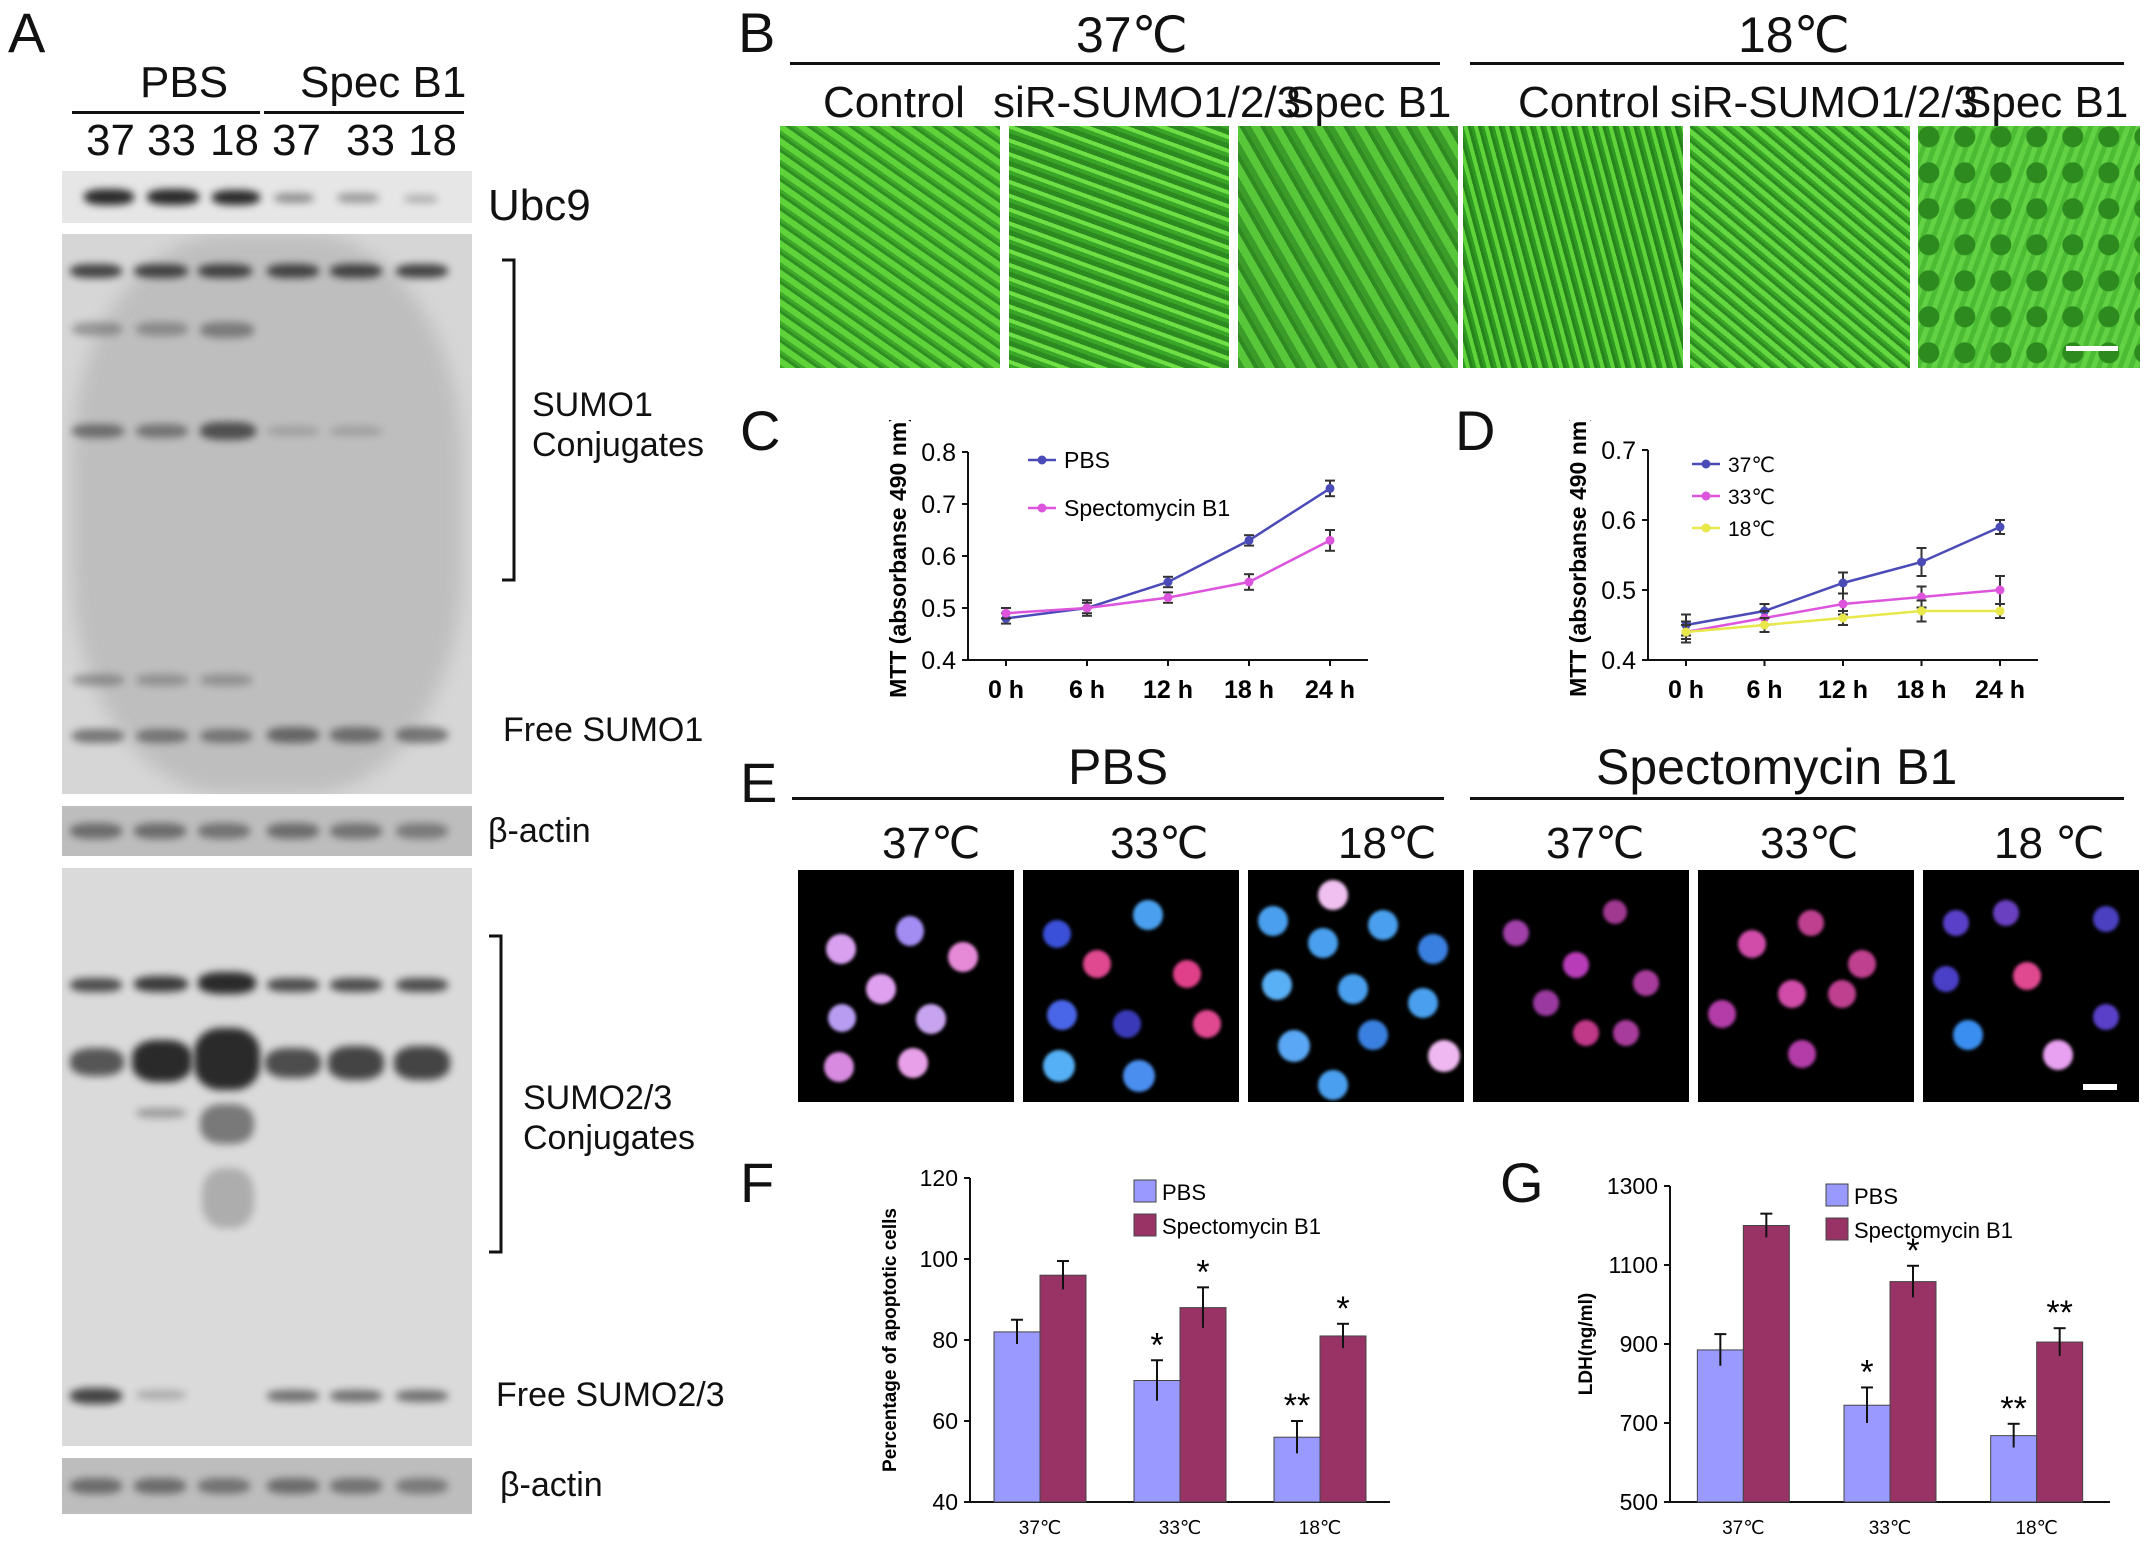 This screenshot has height=1556, width=2150. What do you see at coordinates (759, 782) in the screenshot?
I see `panel-e-letter: E` at bounding box center [759, 782].